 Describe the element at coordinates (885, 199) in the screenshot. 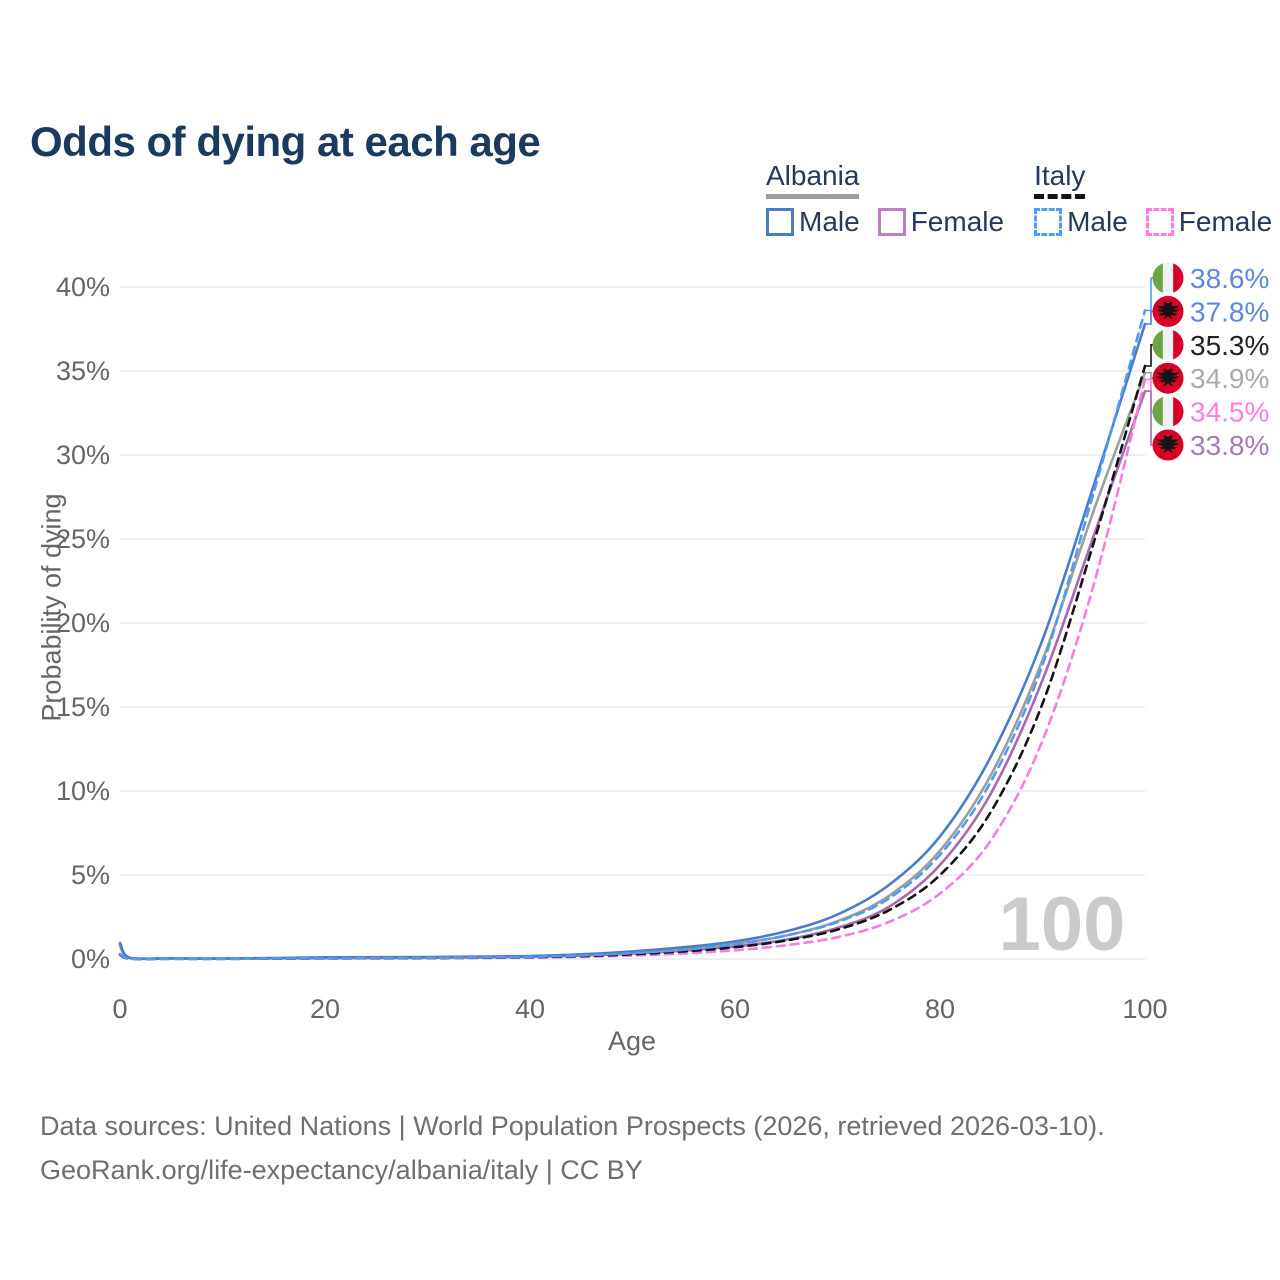

I see `legend-group-albania: Albania Male Female` at that location.